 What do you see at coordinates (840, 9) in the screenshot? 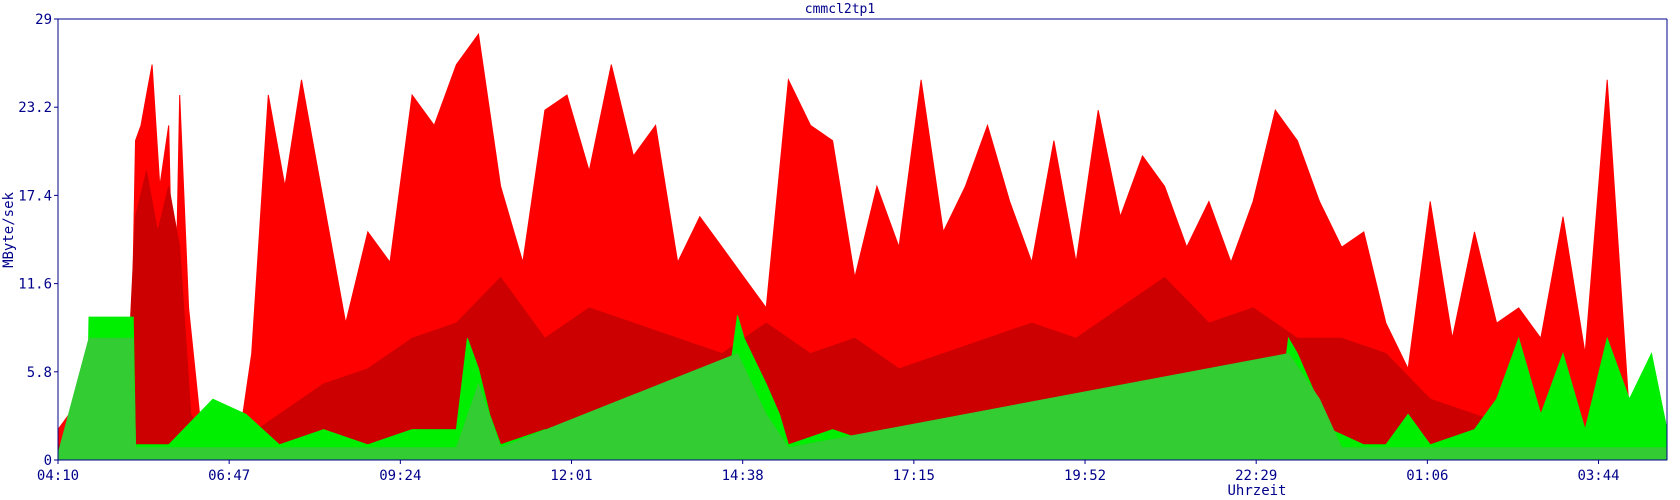
I see `chart-title: cmmcl2tp1` at bounding box center [840, 9].